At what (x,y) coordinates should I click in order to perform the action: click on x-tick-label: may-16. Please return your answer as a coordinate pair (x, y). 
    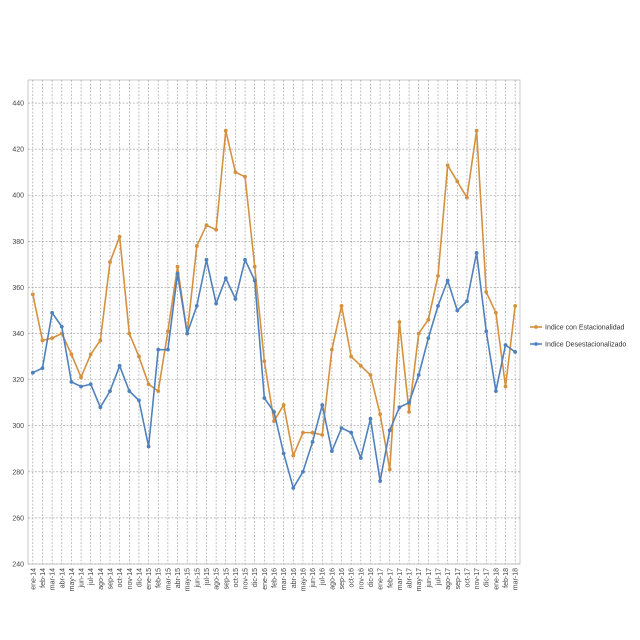
    Looking at the image, I should click on (303, 579).